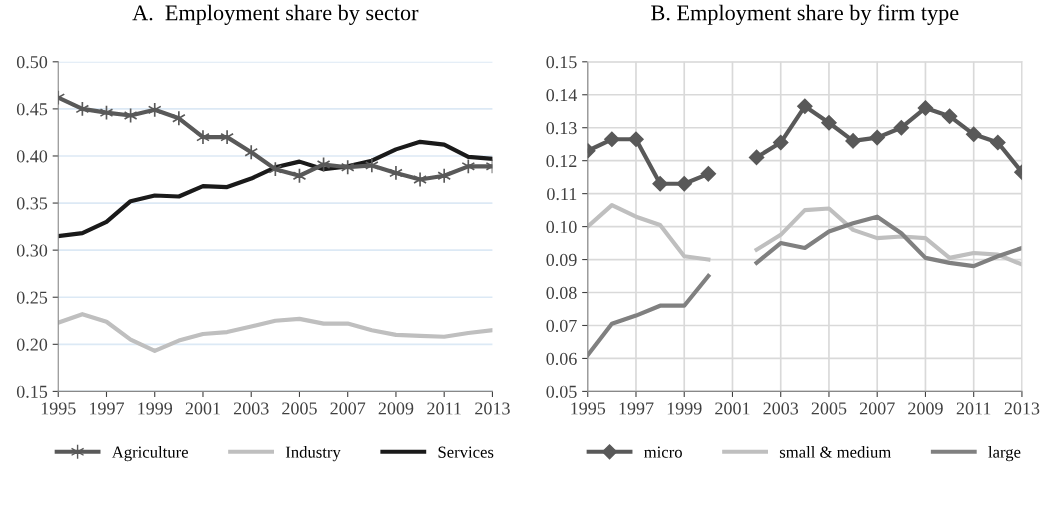 The width and height of the screenshot is (1059, 515). What do you see at coordinates (275, 14) in the screenshot?
I see `chart-title: A. Employment share by sector` at bounding box center [275, 14].